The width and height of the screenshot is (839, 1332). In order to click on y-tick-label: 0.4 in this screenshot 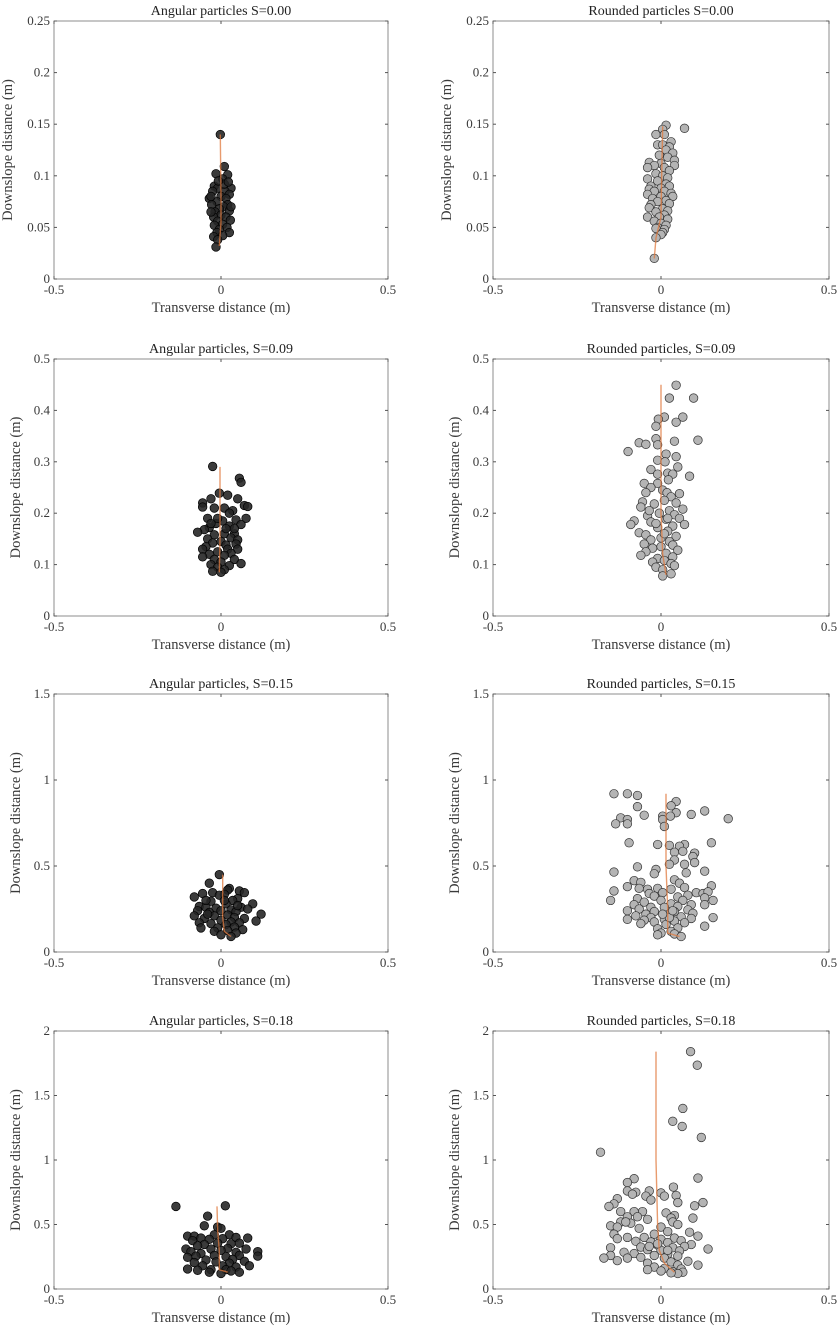, I will do `click(481, 409)`.